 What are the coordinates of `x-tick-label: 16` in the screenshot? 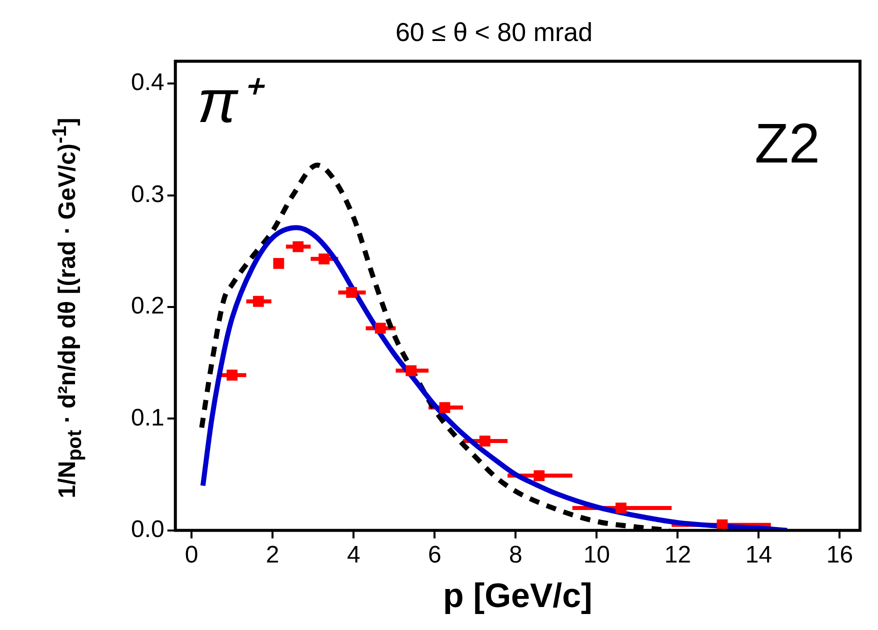 It's located at (840, 554).